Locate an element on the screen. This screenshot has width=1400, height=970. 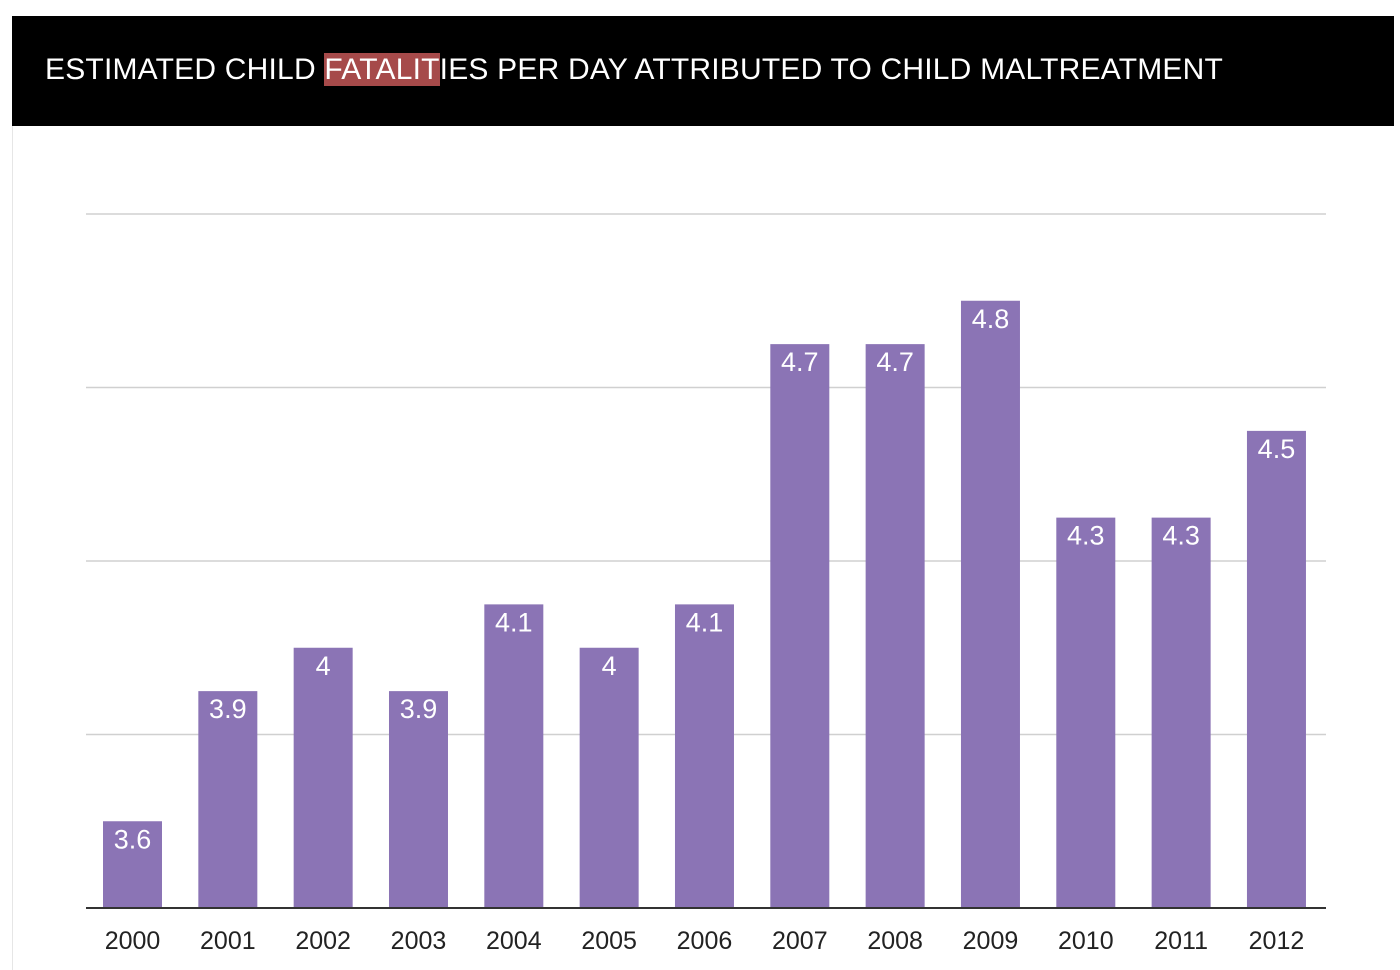
x-tick-label: 2003 is located at coordinates (419, 941).